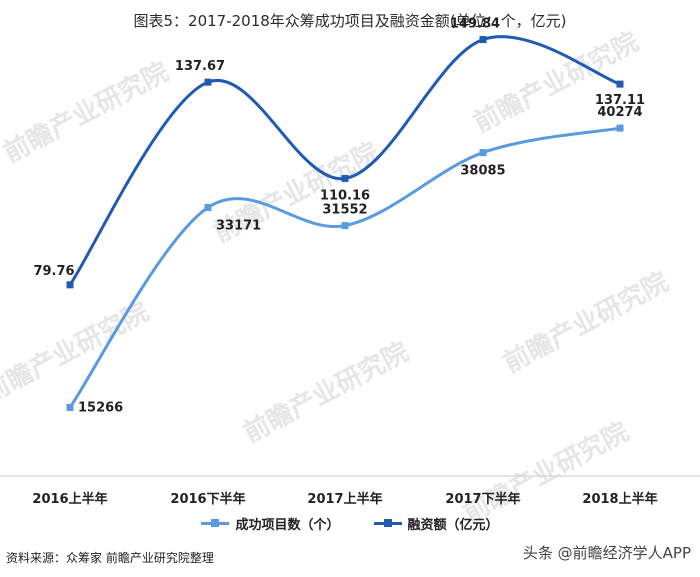 The width and height of the screenshot is (700, 577). I want to click on chart-title: 图表5：2017-2018年众筹成功项目及融资金额(单位：个，亿元), so click(350, 21).